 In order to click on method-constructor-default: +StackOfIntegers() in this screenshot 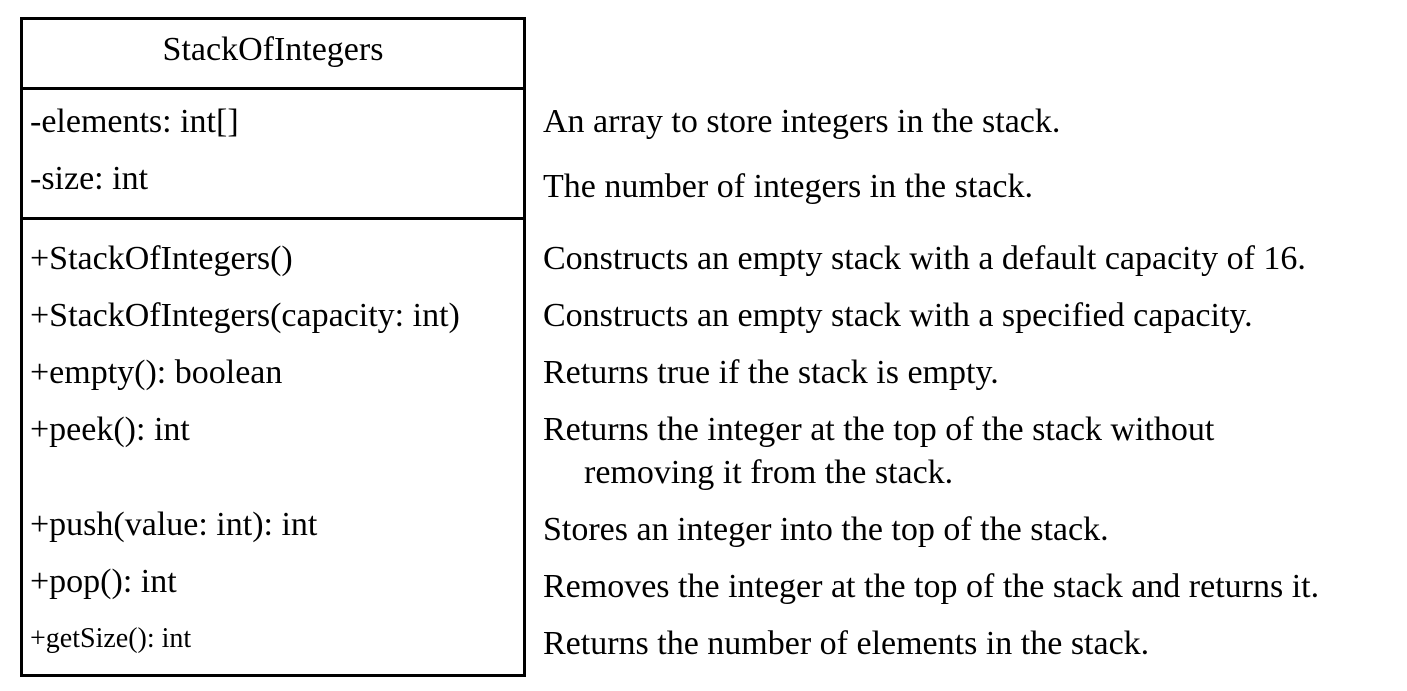, I will do `click(161, 258)`.